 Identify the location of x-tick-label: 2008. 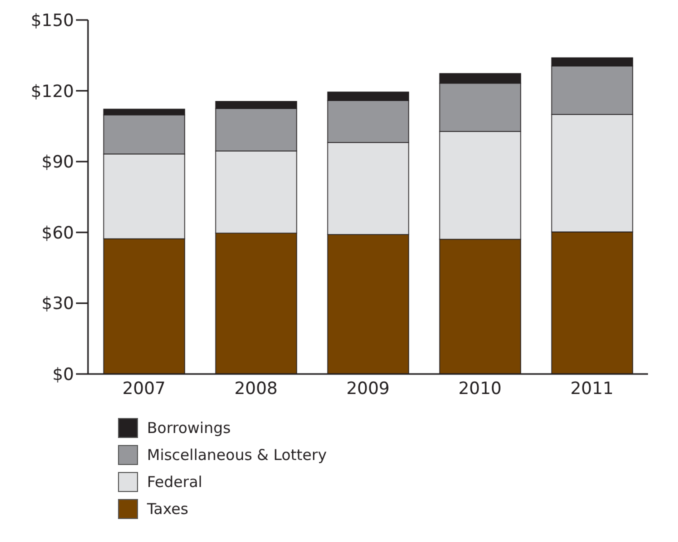
(256, 389).